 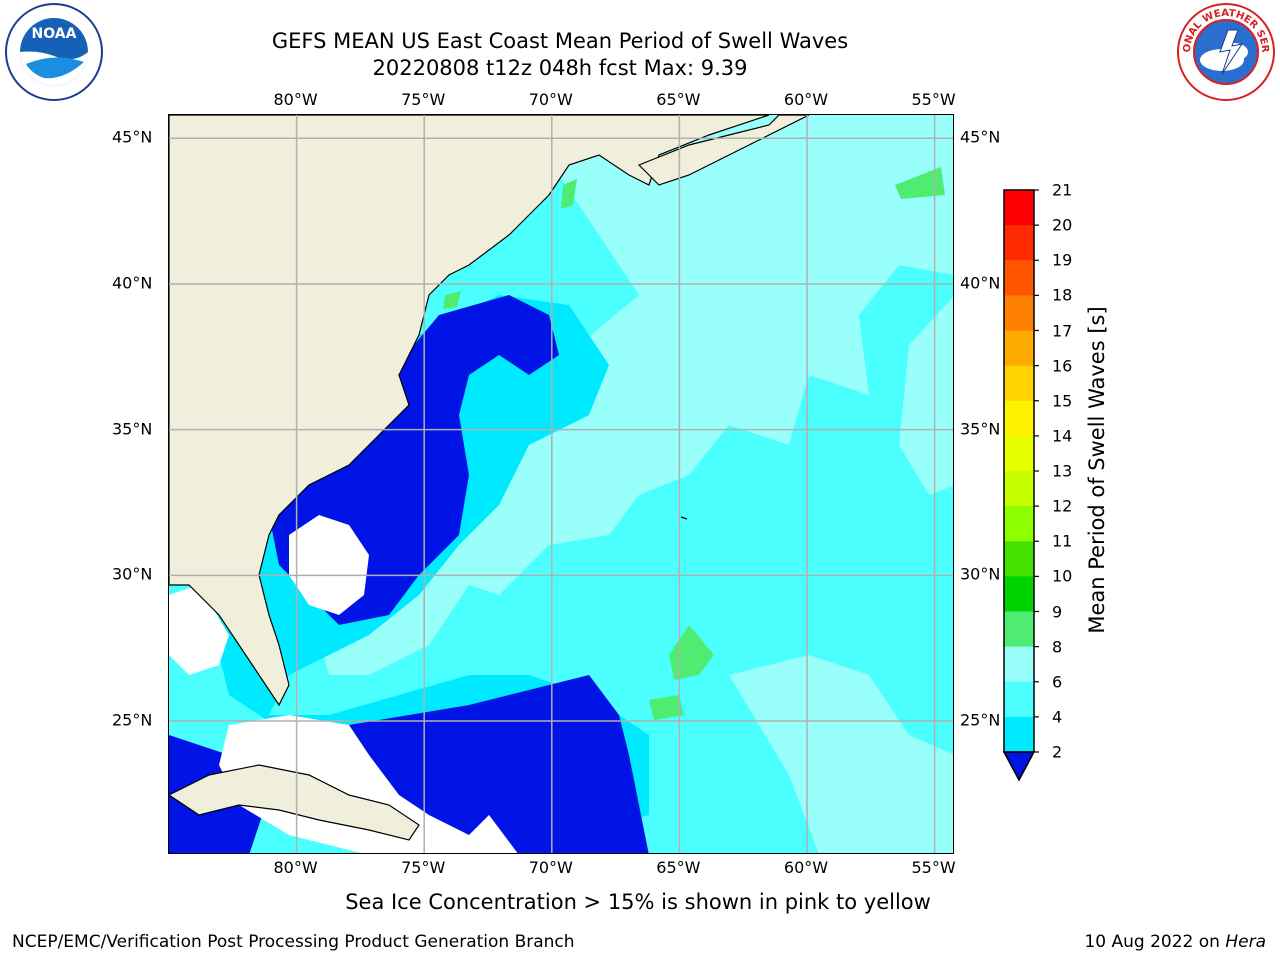 What do you see at coordinates (560, 68) in the screenshot?
I see `chart-subtitle: 20220808 t12z 048h fcst Max: 9.39` at bounding box center [560, 68].